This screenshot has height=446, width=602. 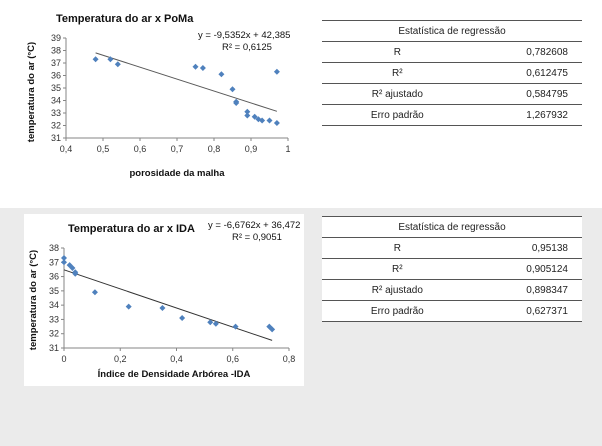 I want to click on plot-area: 31 32 33 34 35 36 37 38 0 0,2 0,4 0,6 0,8, so click(x=172, y=303).